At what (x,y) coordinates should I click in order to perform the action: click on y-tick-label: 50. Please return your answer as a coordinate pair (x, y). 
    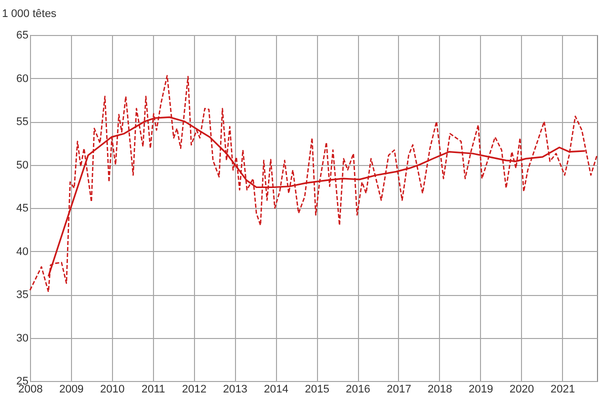
    Looking at the image, I should click on (22, 165).